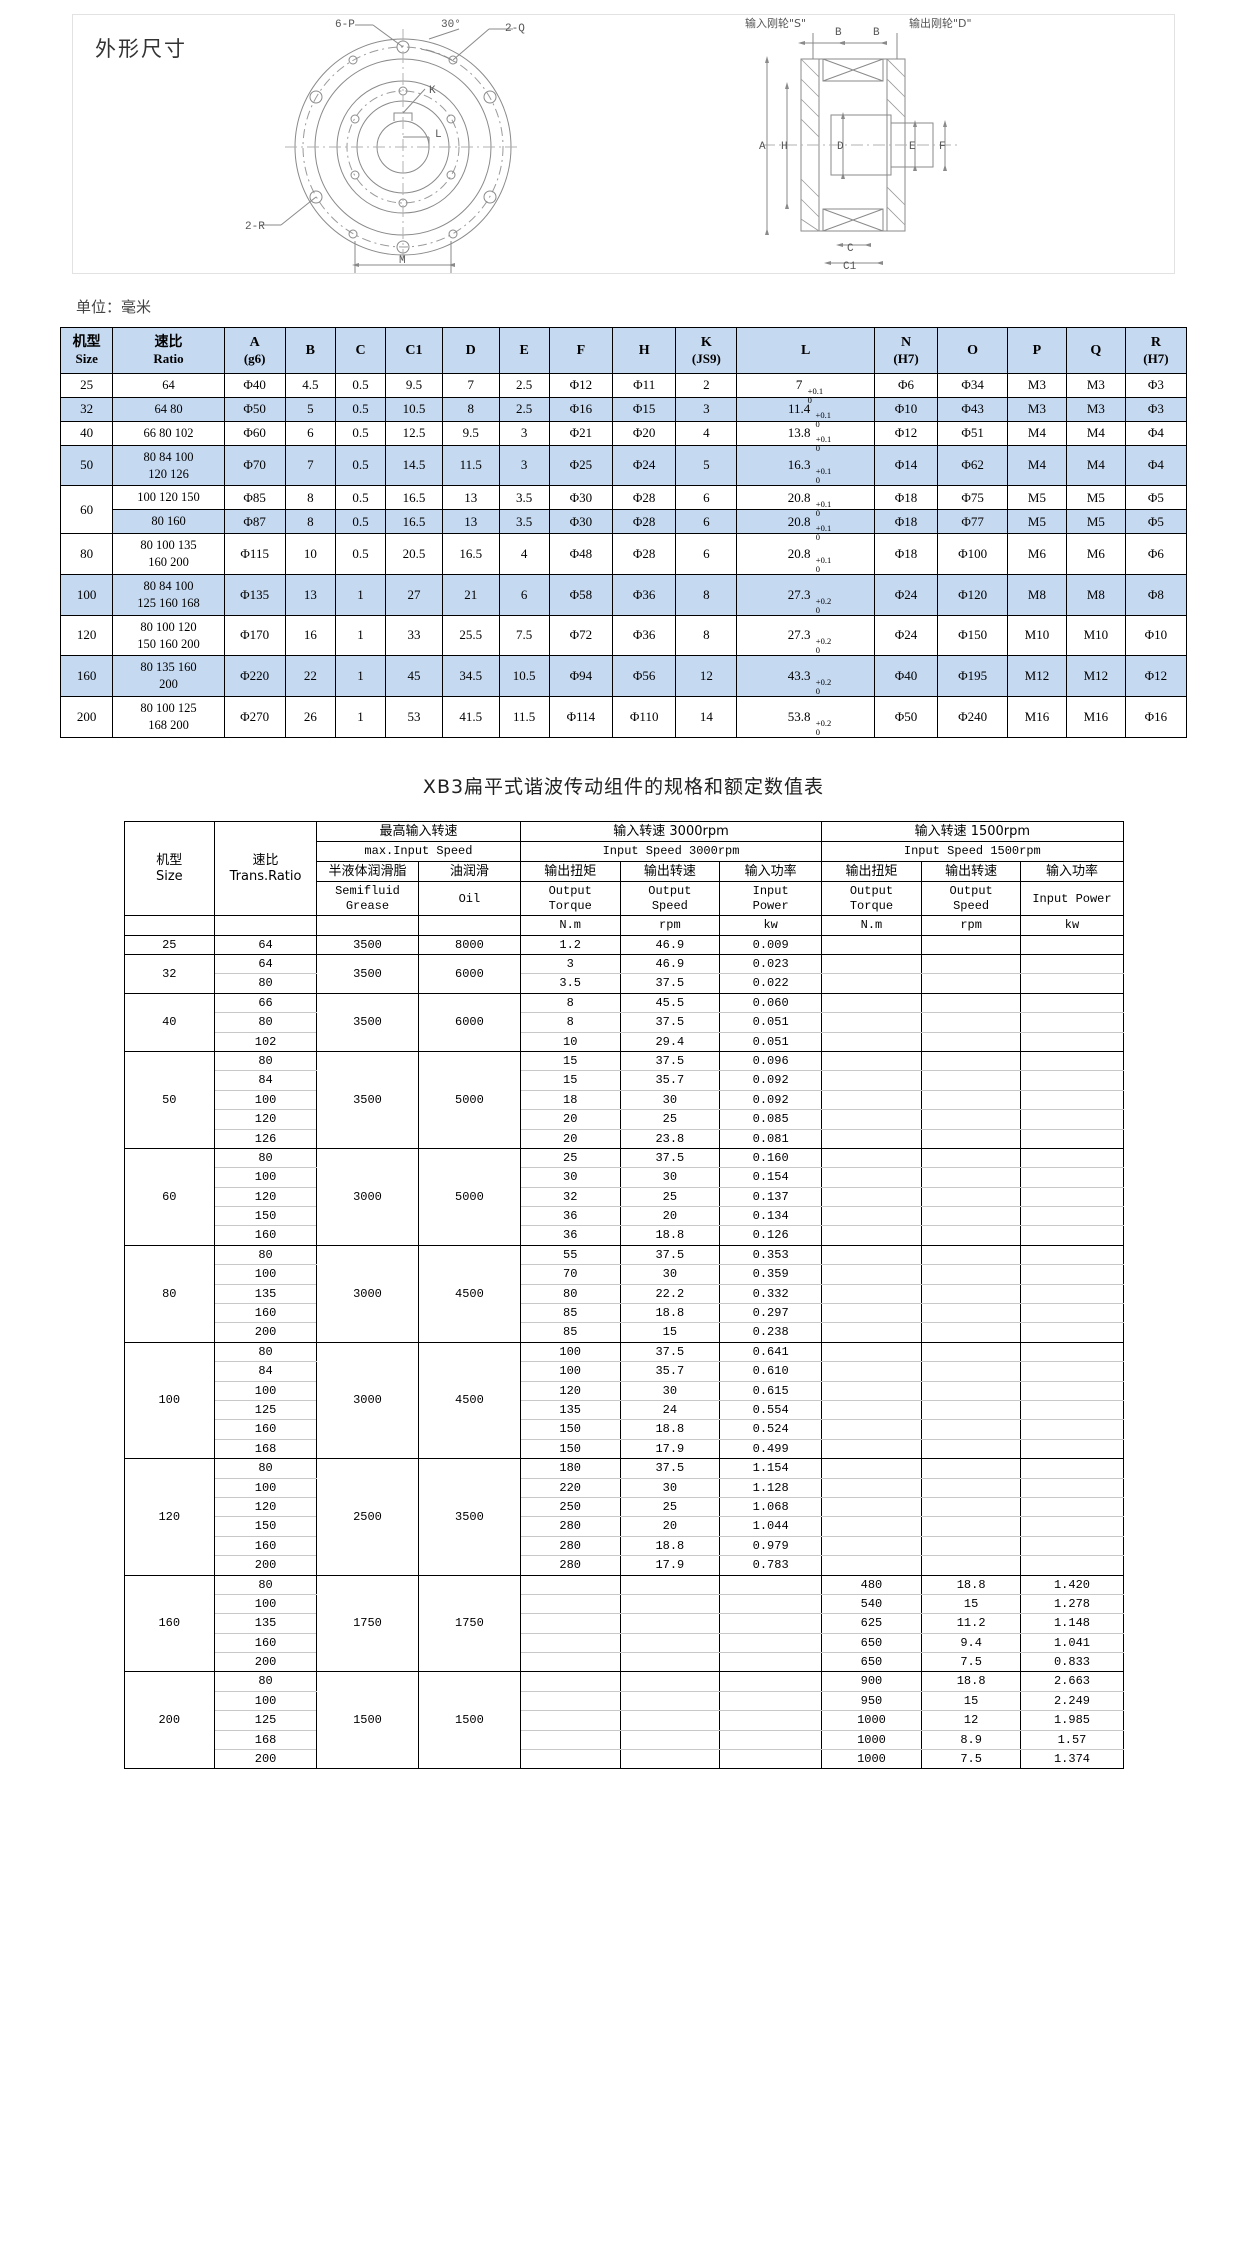 Image resolution: width=1247 pixels, height=2255 pixels. What do you see at coordinates (706, 350) in the screenshot?
I see `dim-col-header-K: K (JS9)` at bounding box center [706, 350].